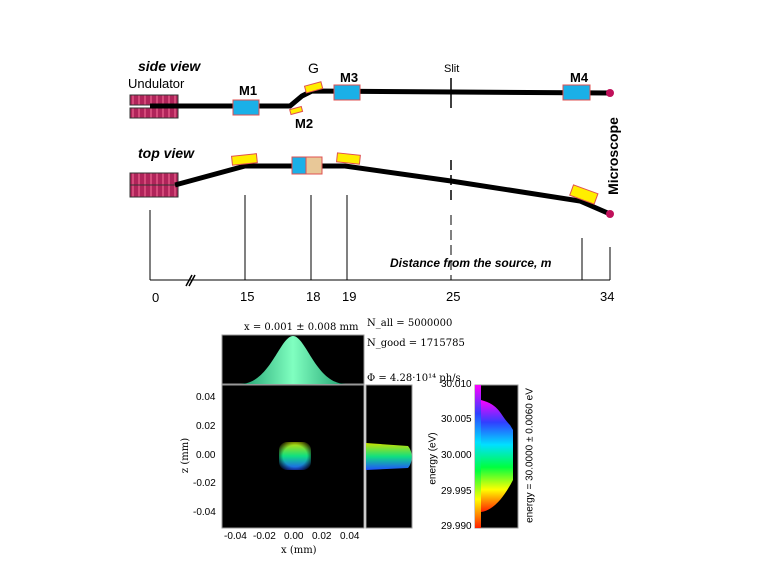  I want to click on undulator-label: Undulator, so click(156, 83).